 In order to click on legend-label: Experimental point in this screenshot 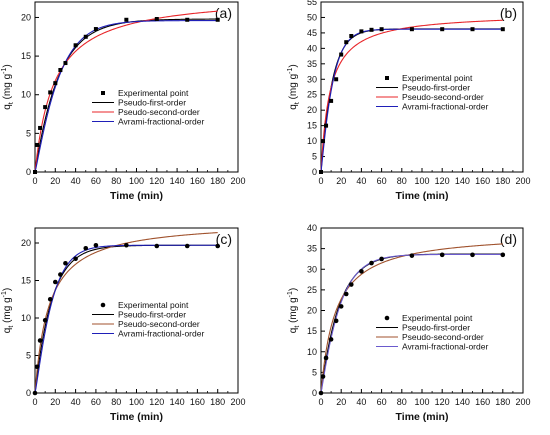, I will do `click(153, 305)`.